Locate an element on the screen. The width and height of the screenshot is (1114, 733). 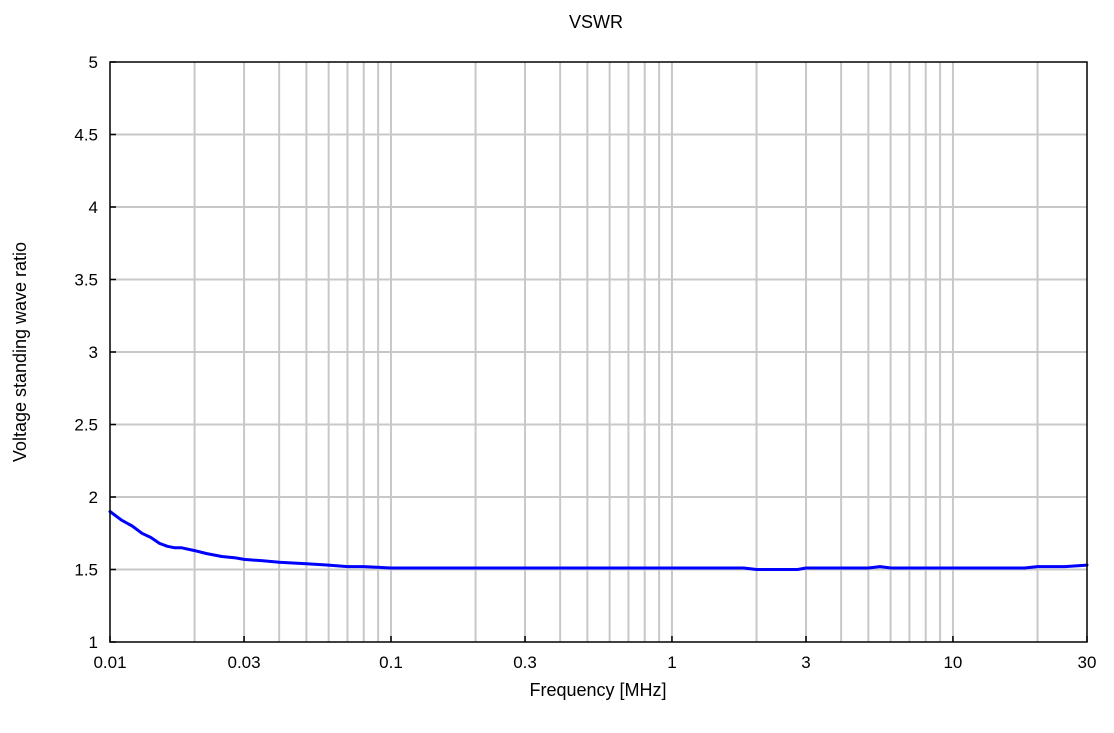
x-tick-label: 3 is located at coordinates (805, 662).